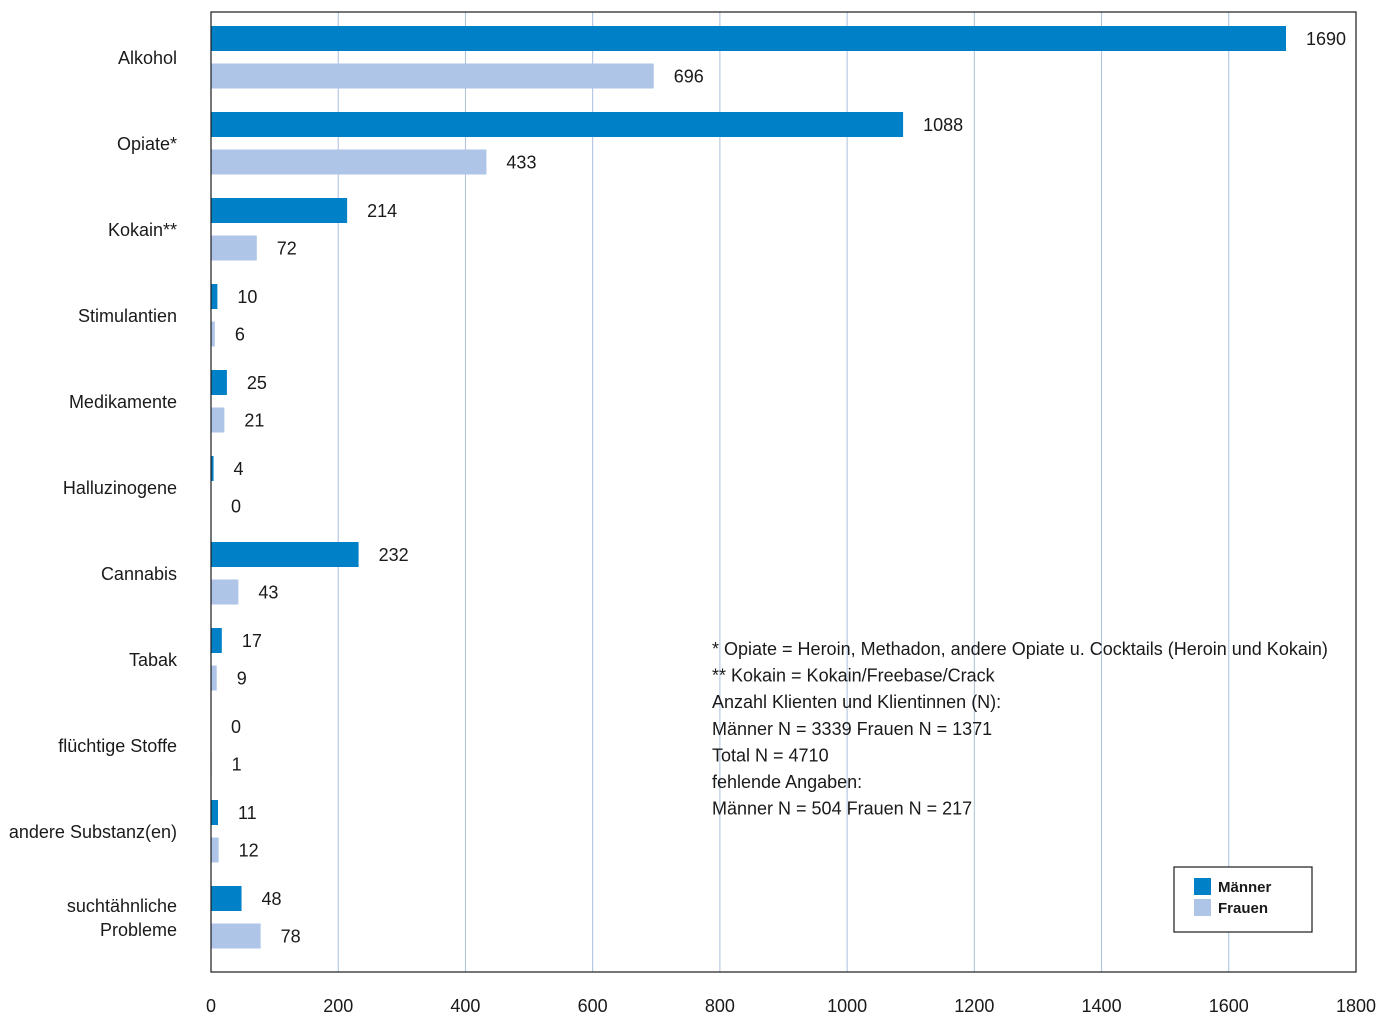 The image size is (1392, 1013). What do you see at coordinates (142, 230) in the screenshot?
I see `category-label-kokain: Kokain**` at bounding box center [142, 230].